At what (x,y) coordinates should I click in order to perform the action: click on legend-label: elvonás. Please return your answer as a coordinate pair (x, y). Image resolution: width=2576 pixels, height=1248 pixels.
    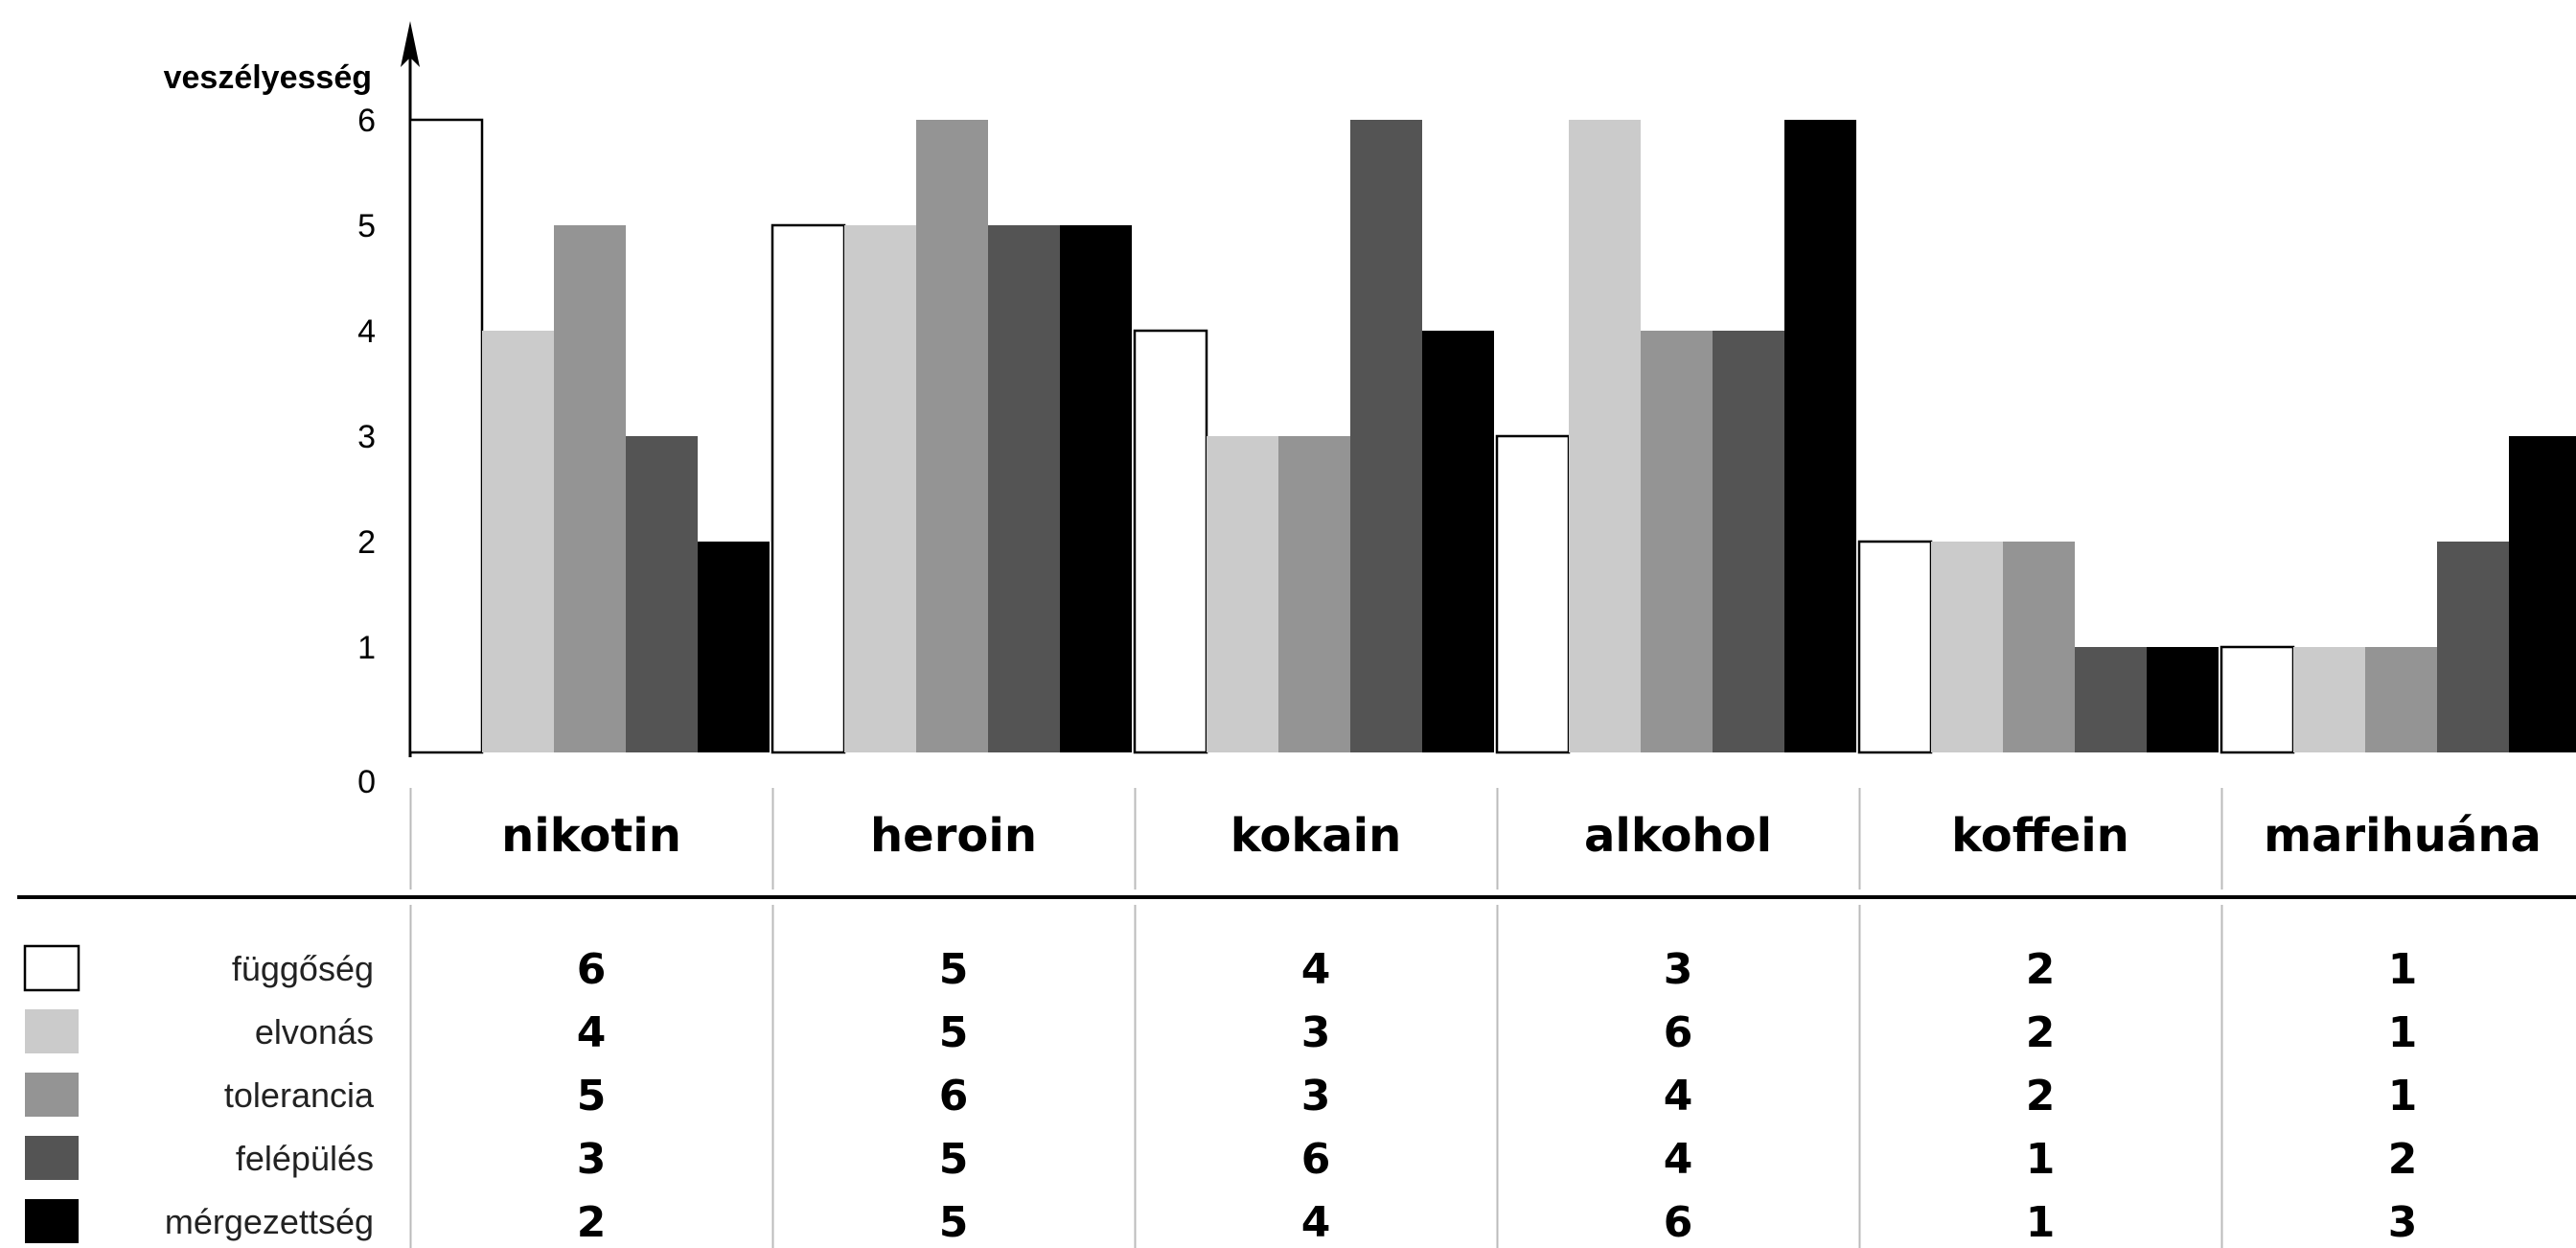
    Looking at the image, I should click on (314, 1032).